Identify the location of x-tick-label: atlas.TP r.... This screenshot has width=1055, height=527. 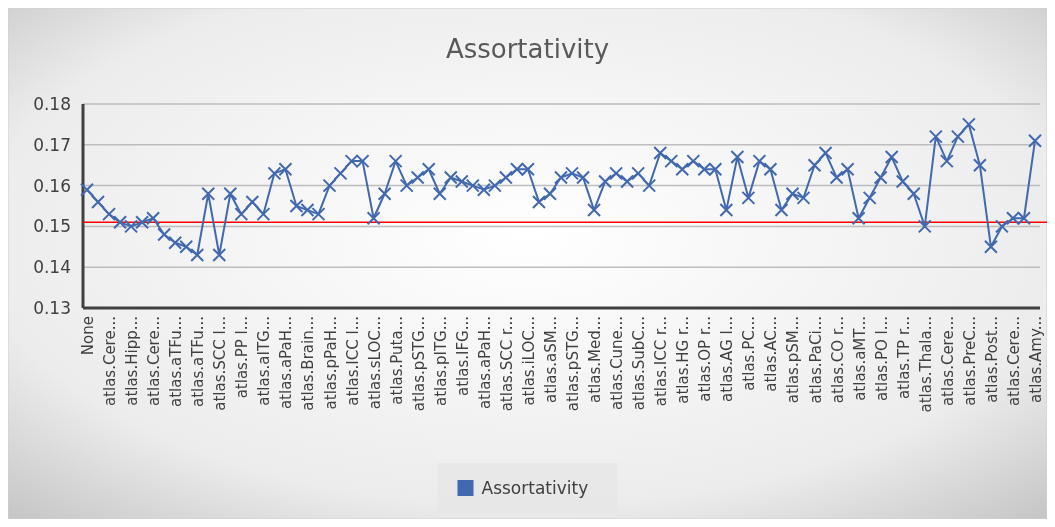
(903, 358).